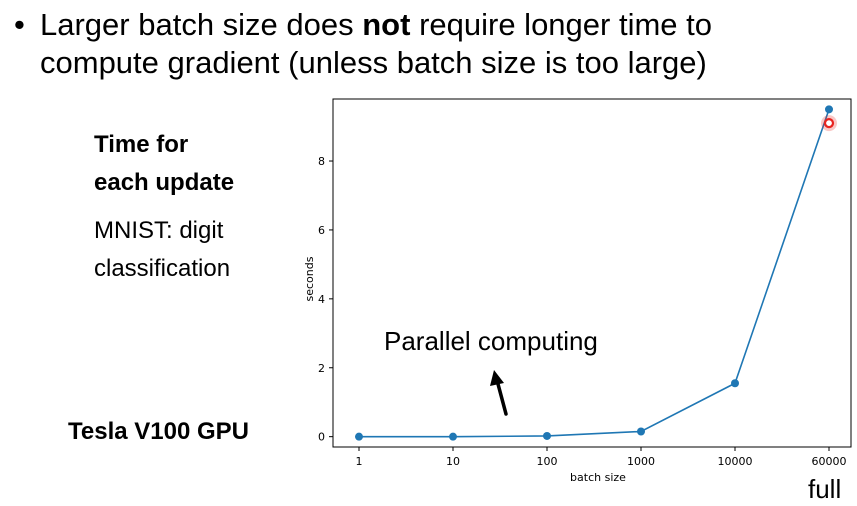 This screenshot has width=857, height=506. What do you see at coordinates (321, 437) in the screenshot?
I see `y-tick-label: 0` at bounding box center [321, 437].